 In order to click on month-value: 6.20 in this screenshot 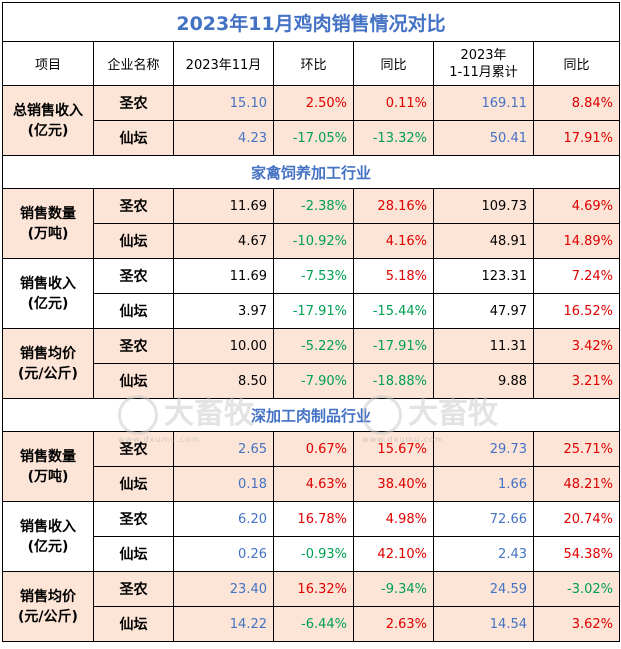, I will do `click(223, 519)`.